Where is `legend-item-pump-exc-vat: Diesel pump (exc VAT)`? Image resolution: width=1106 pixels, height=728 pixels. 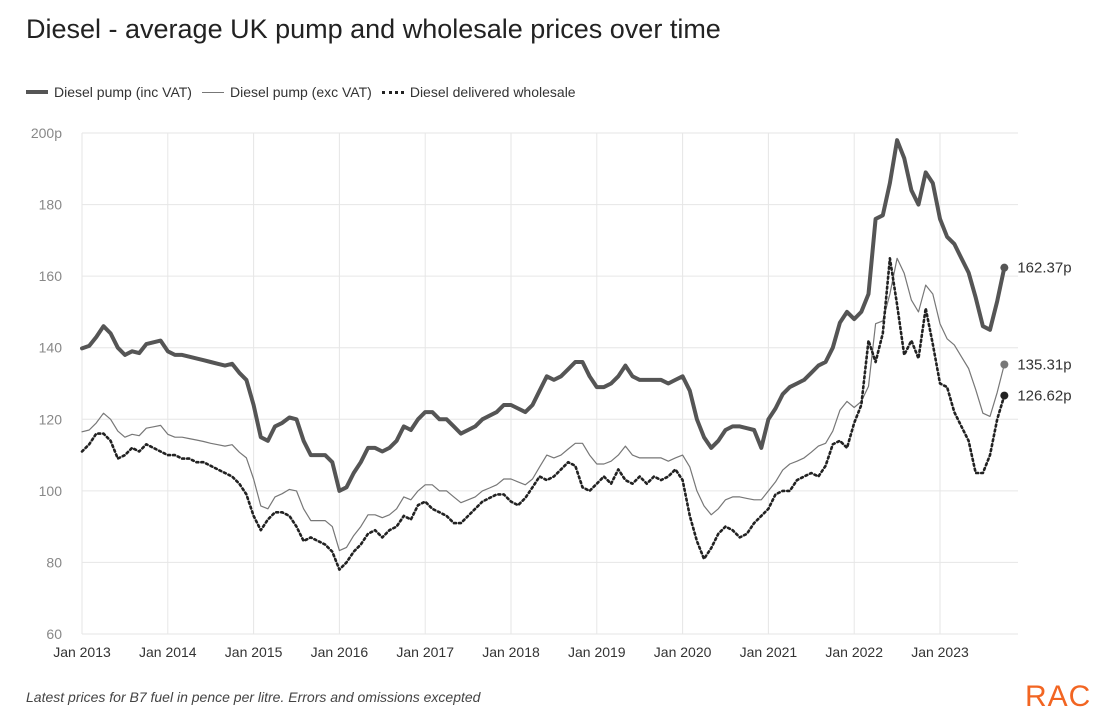 legend-item-pump-exc-vat: Diesel pump (exc VAT) is located at coordinates (286, 92).